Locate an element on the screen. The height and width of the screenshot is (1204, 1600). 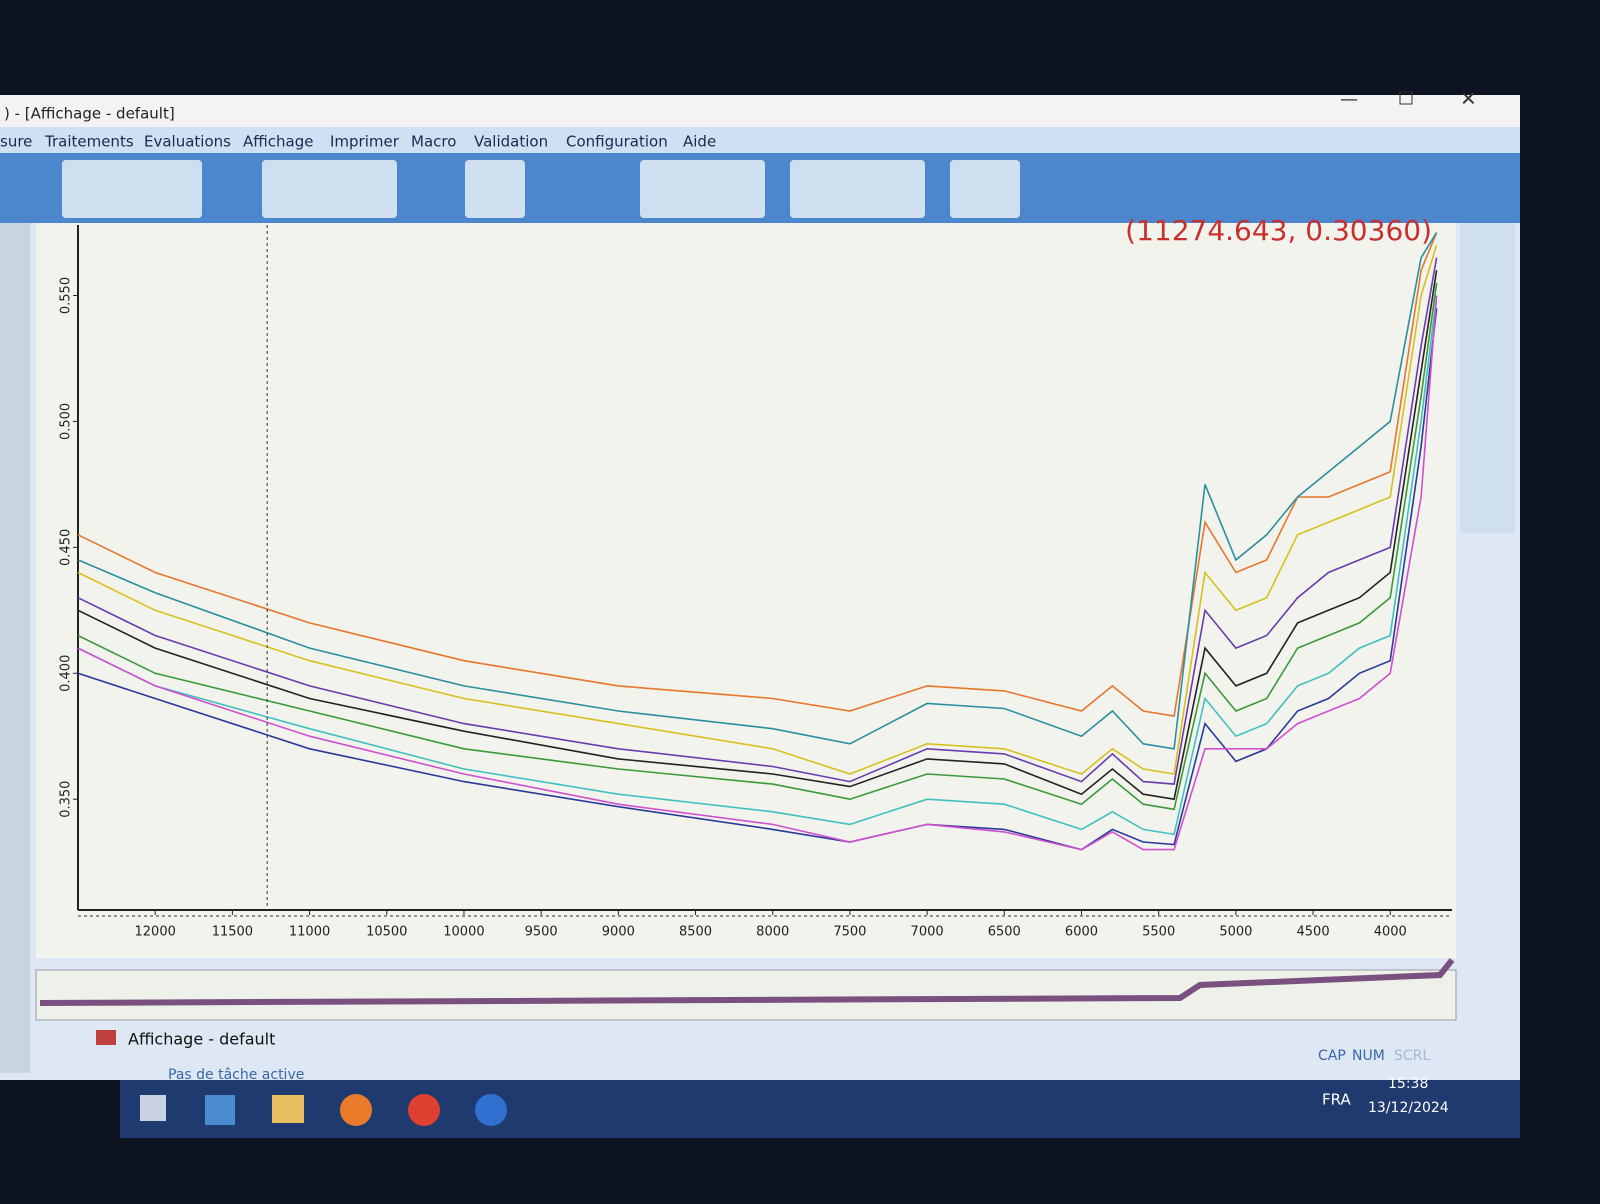
x-tick-label: 8500 is located at coordinates (695, 932).